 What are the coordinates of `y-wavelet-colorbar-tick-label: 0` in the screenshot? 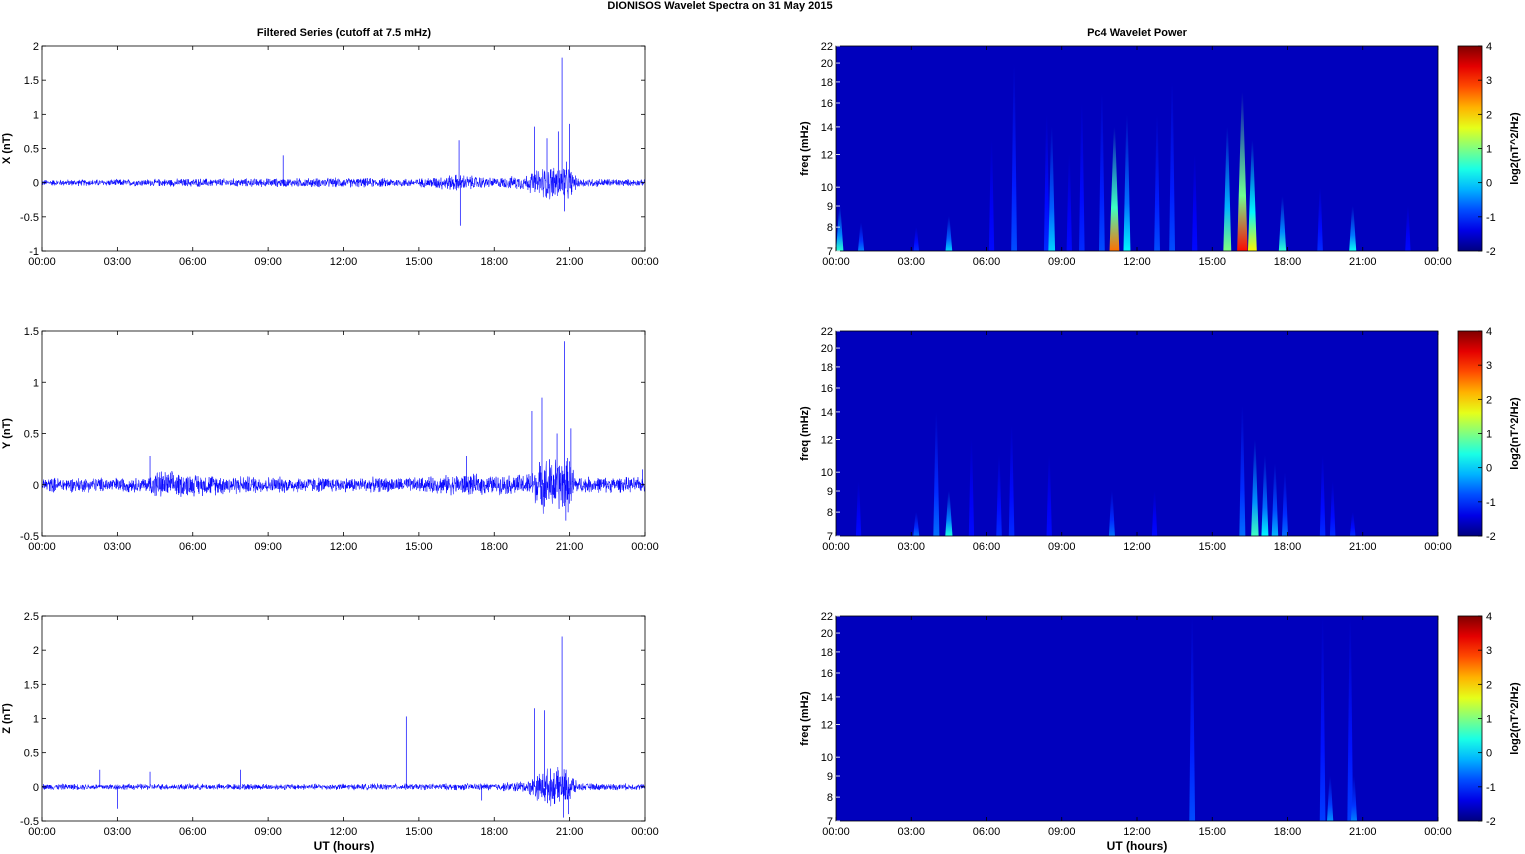 It's located at (1489, 469).